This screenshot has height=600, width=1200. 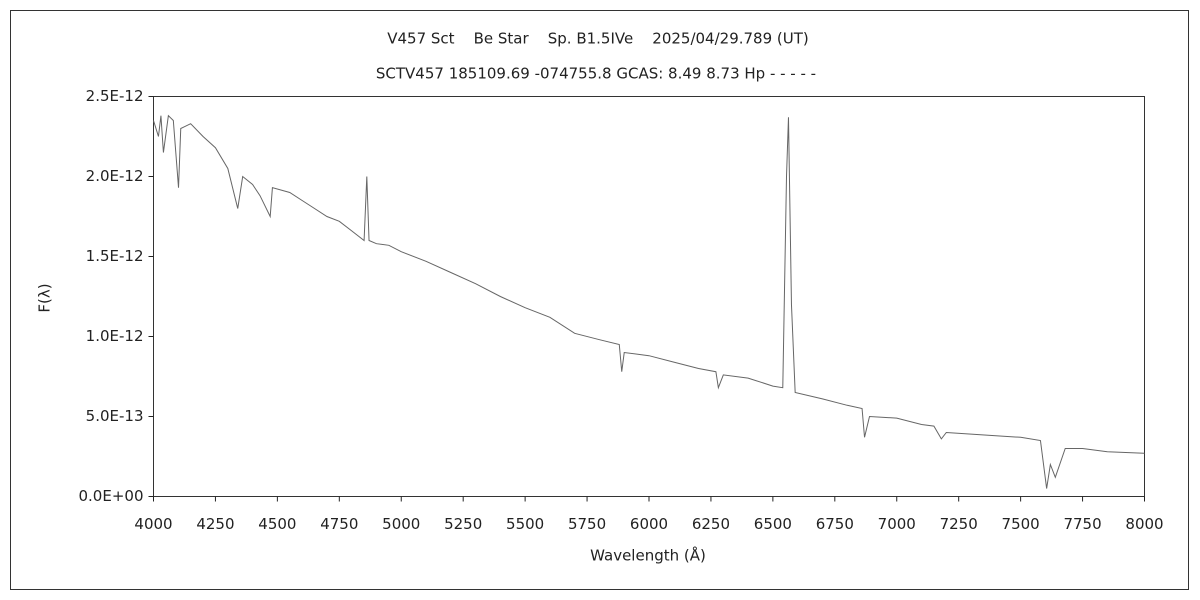 What do you see at coordinates (649, 524) in the screenshot?
I see `x-tick-label: 6000` at bounding box center [649, 524].